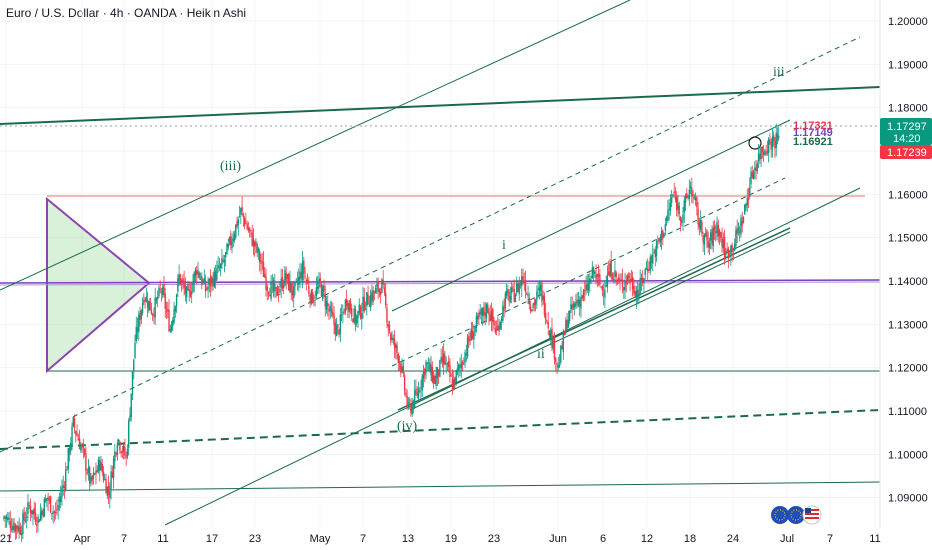  What do you see at coordinates (908, 325) in the screenshot?
I see `y-tick-label: 1.13000` at bounding box center [908, 325].